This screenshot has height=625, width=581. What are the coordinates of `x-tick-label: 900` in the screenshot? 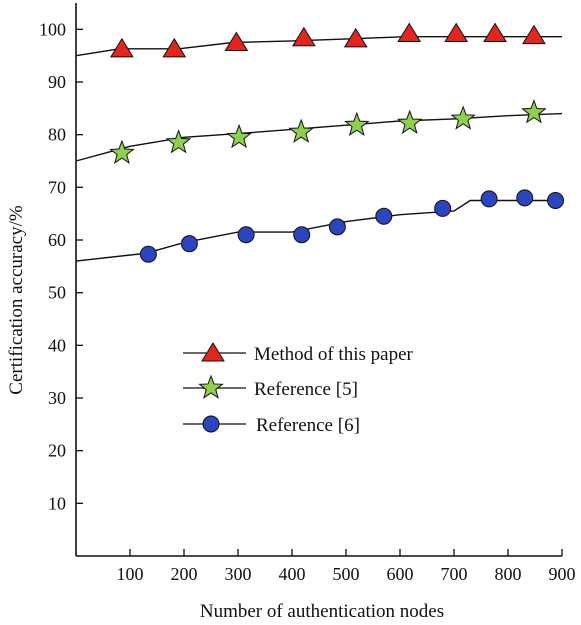 It's located at (562, 574).